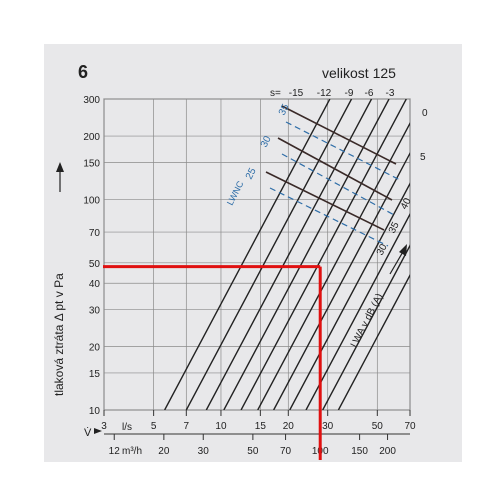  What do you see at coordinates (95, 348) in the screenshot?
I see `y-tick-label: 20` at bounding box center [95, 348].